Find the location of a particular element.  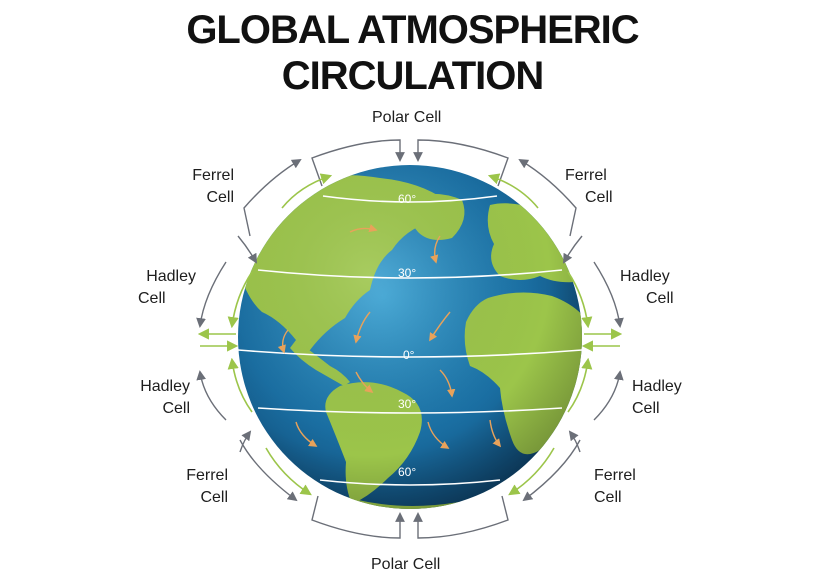

label-ferrel-nw-line2: Cell is located at coordinates (220, 197).